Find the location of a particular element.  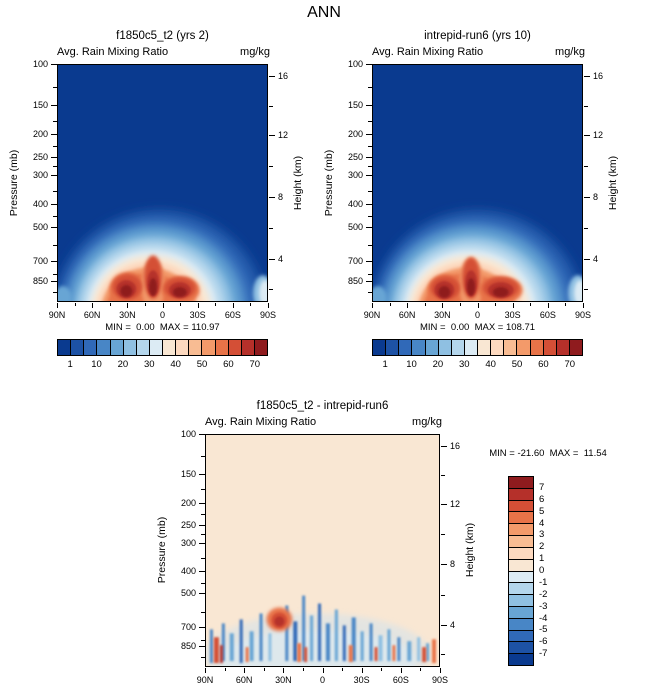

diff-colorbar-tick-label: -5 is located at coordinates (543, 630).